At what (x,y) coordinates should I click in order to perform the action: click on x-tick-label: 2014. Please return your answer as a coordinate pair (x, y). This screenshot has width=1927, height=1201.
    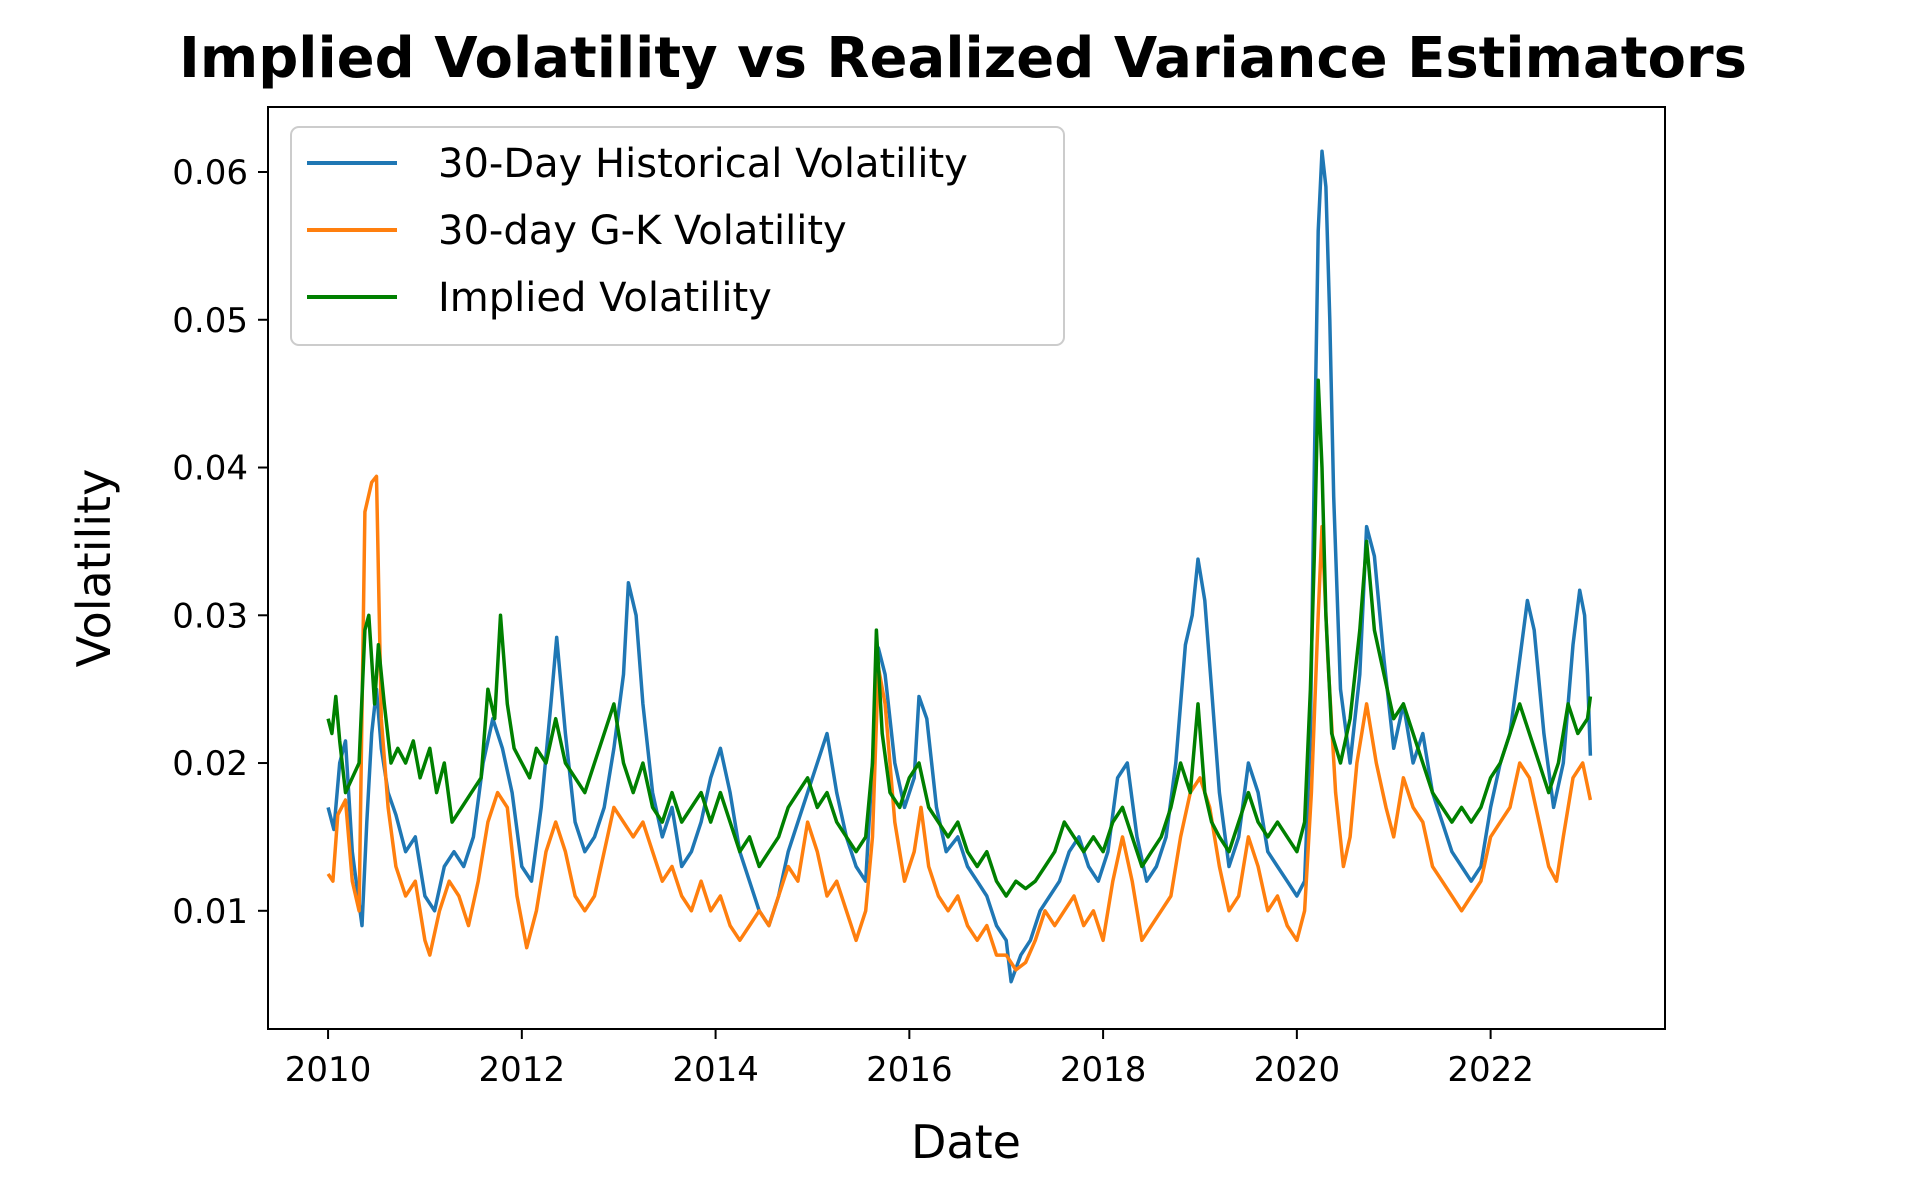
    Looking at the image, I should click on (715, 1070).